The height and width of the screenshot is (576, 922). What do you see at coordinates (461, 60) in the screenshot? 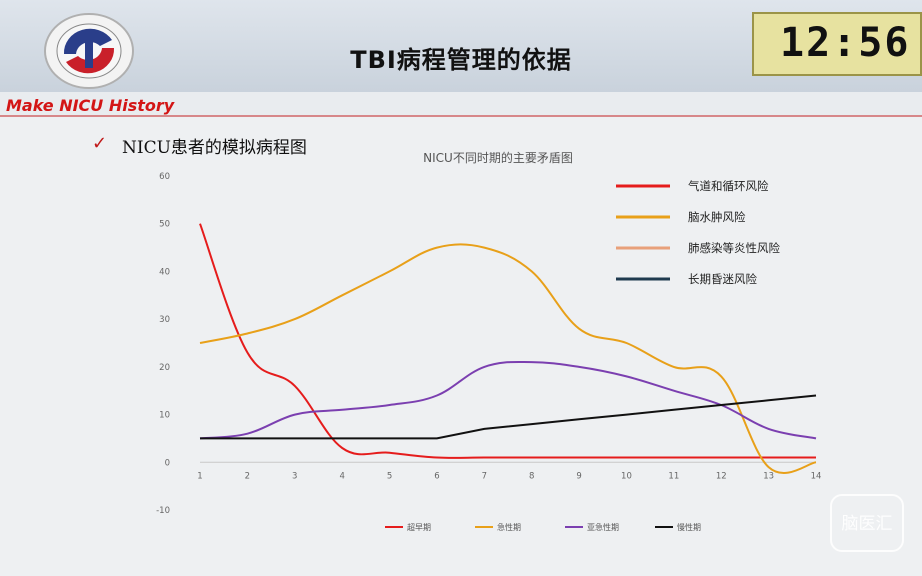
I see `slide-title: TBI病程管理的依据` at bounding box center [461, 60].